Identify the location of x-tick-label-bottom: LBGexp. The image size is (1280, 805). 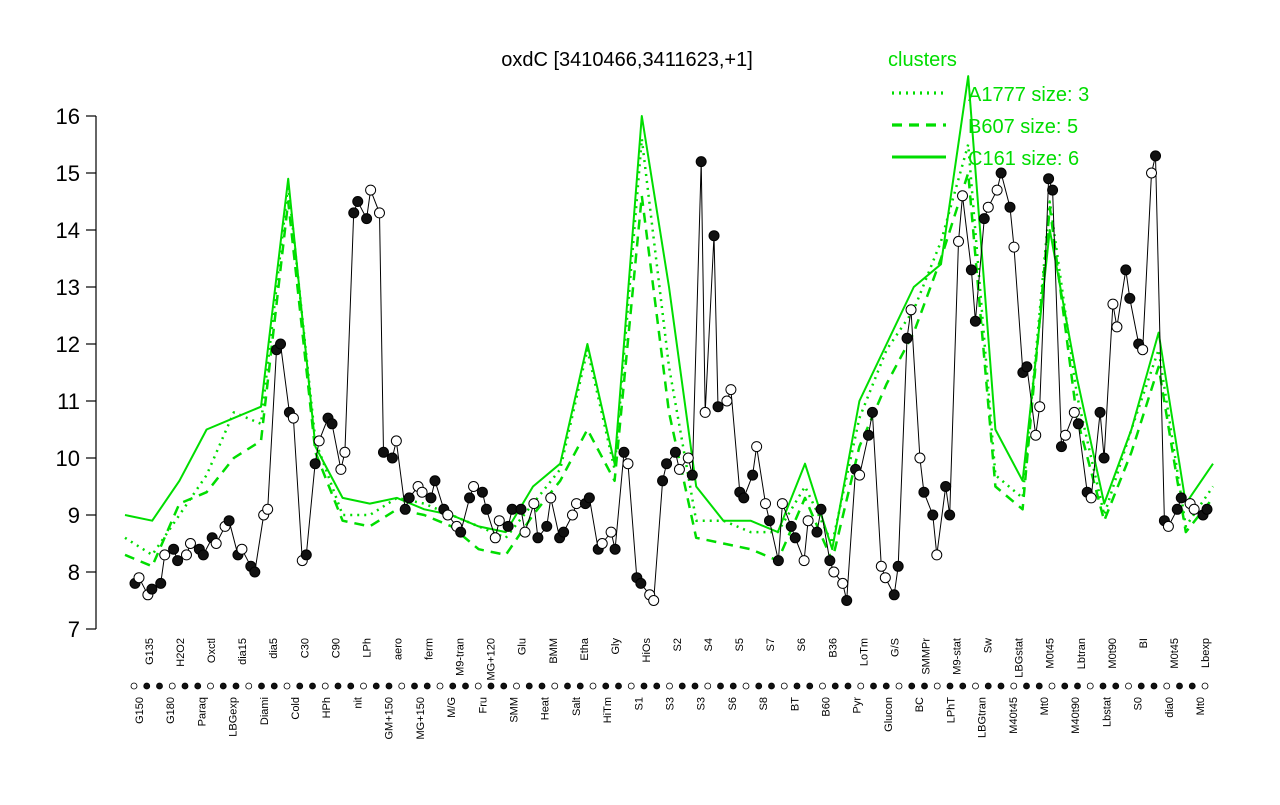
(234, 717).